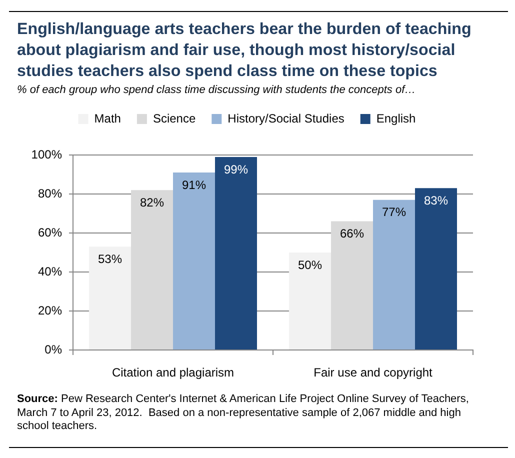 The width and height of the screenshot is (515, 458). Describe the element at coordinates (50, 310) in the screenshot. I see `y-tick-label: 20%` at that location.